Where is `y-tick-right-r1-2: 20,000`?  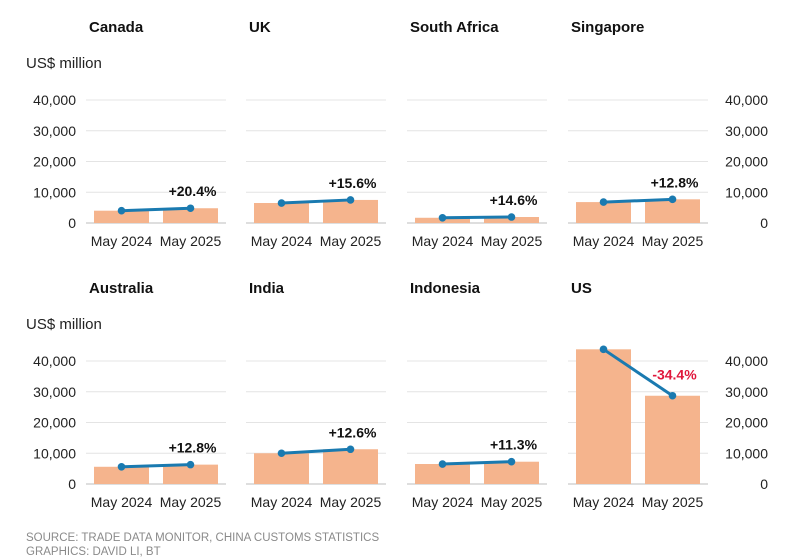
y-tick-right-r1-2: 20,000 is located at coordinates (746, 423).